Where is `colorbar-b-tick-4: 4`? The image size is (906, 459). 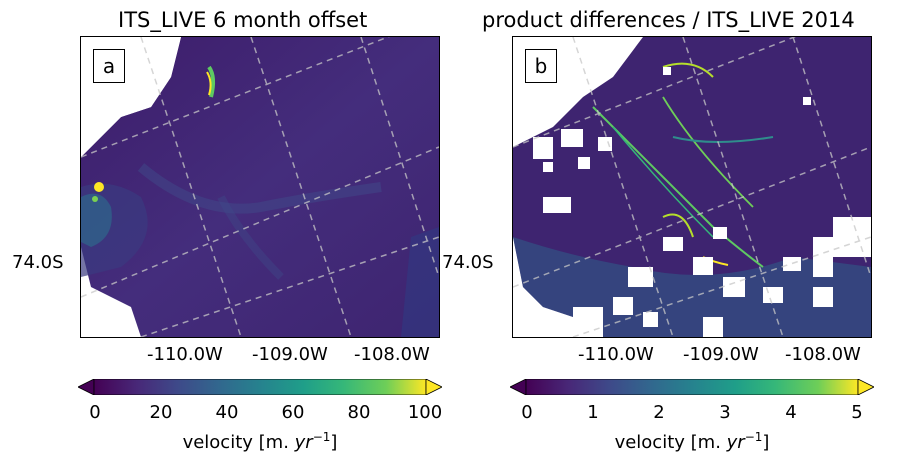 colorbar-b-tick-4: 4 is located at coordinates (791, 412).